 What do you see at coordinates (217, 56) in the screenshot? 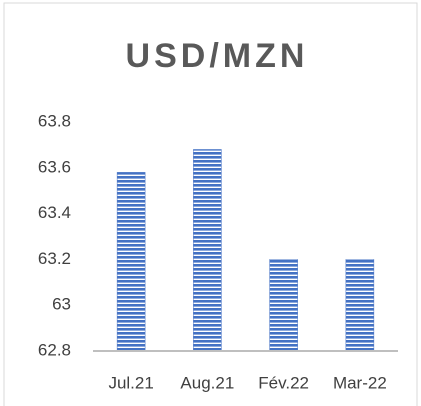
I see `chart-title: USD/MZN` at bounding box center [217, 56].